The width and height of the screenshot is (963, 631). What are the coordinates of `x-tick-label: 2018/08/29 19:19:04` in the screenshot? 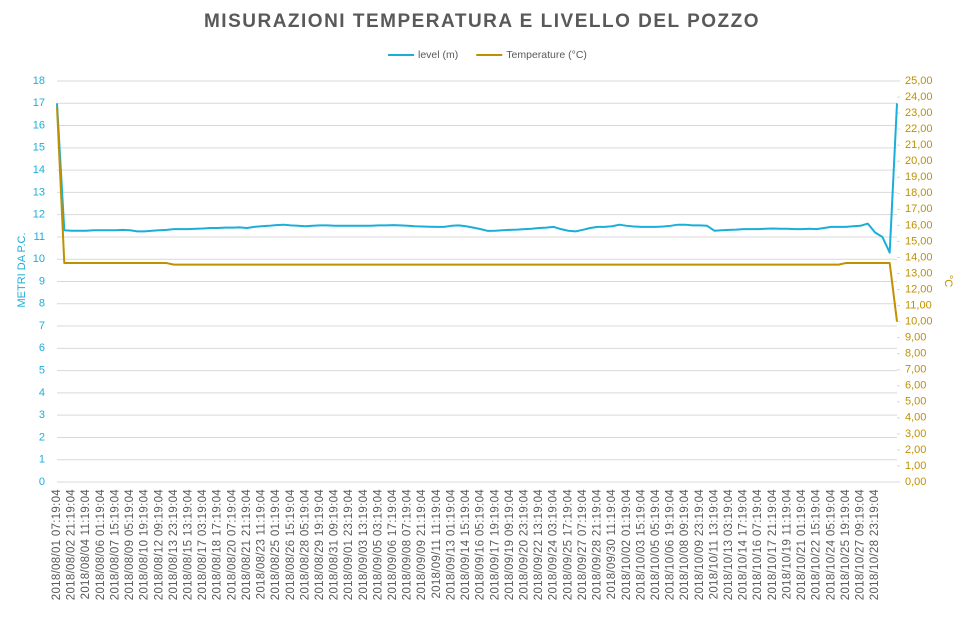 It's located at (320, 545).